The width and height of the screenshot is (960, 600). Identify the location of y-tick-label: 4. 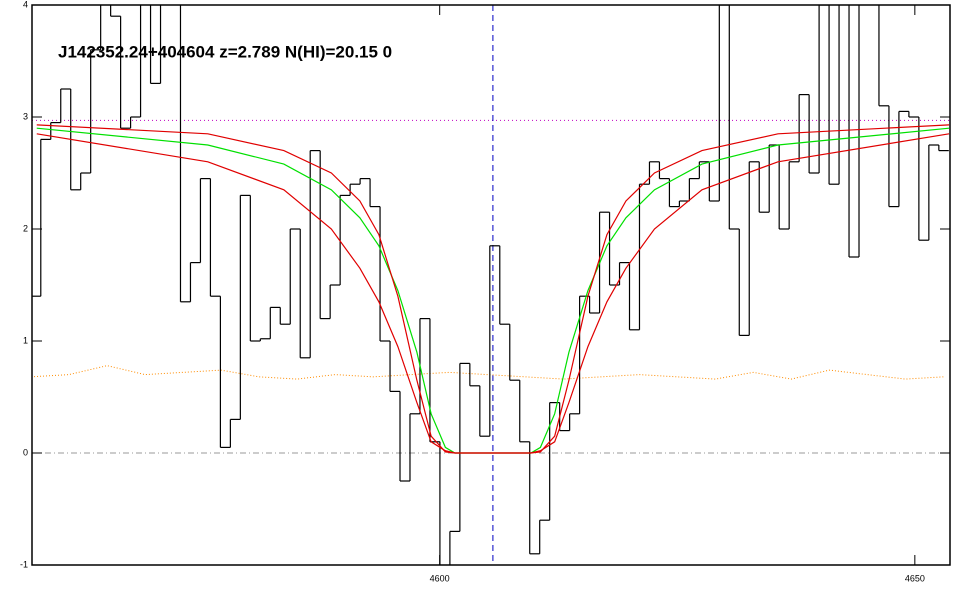
(25, 4).